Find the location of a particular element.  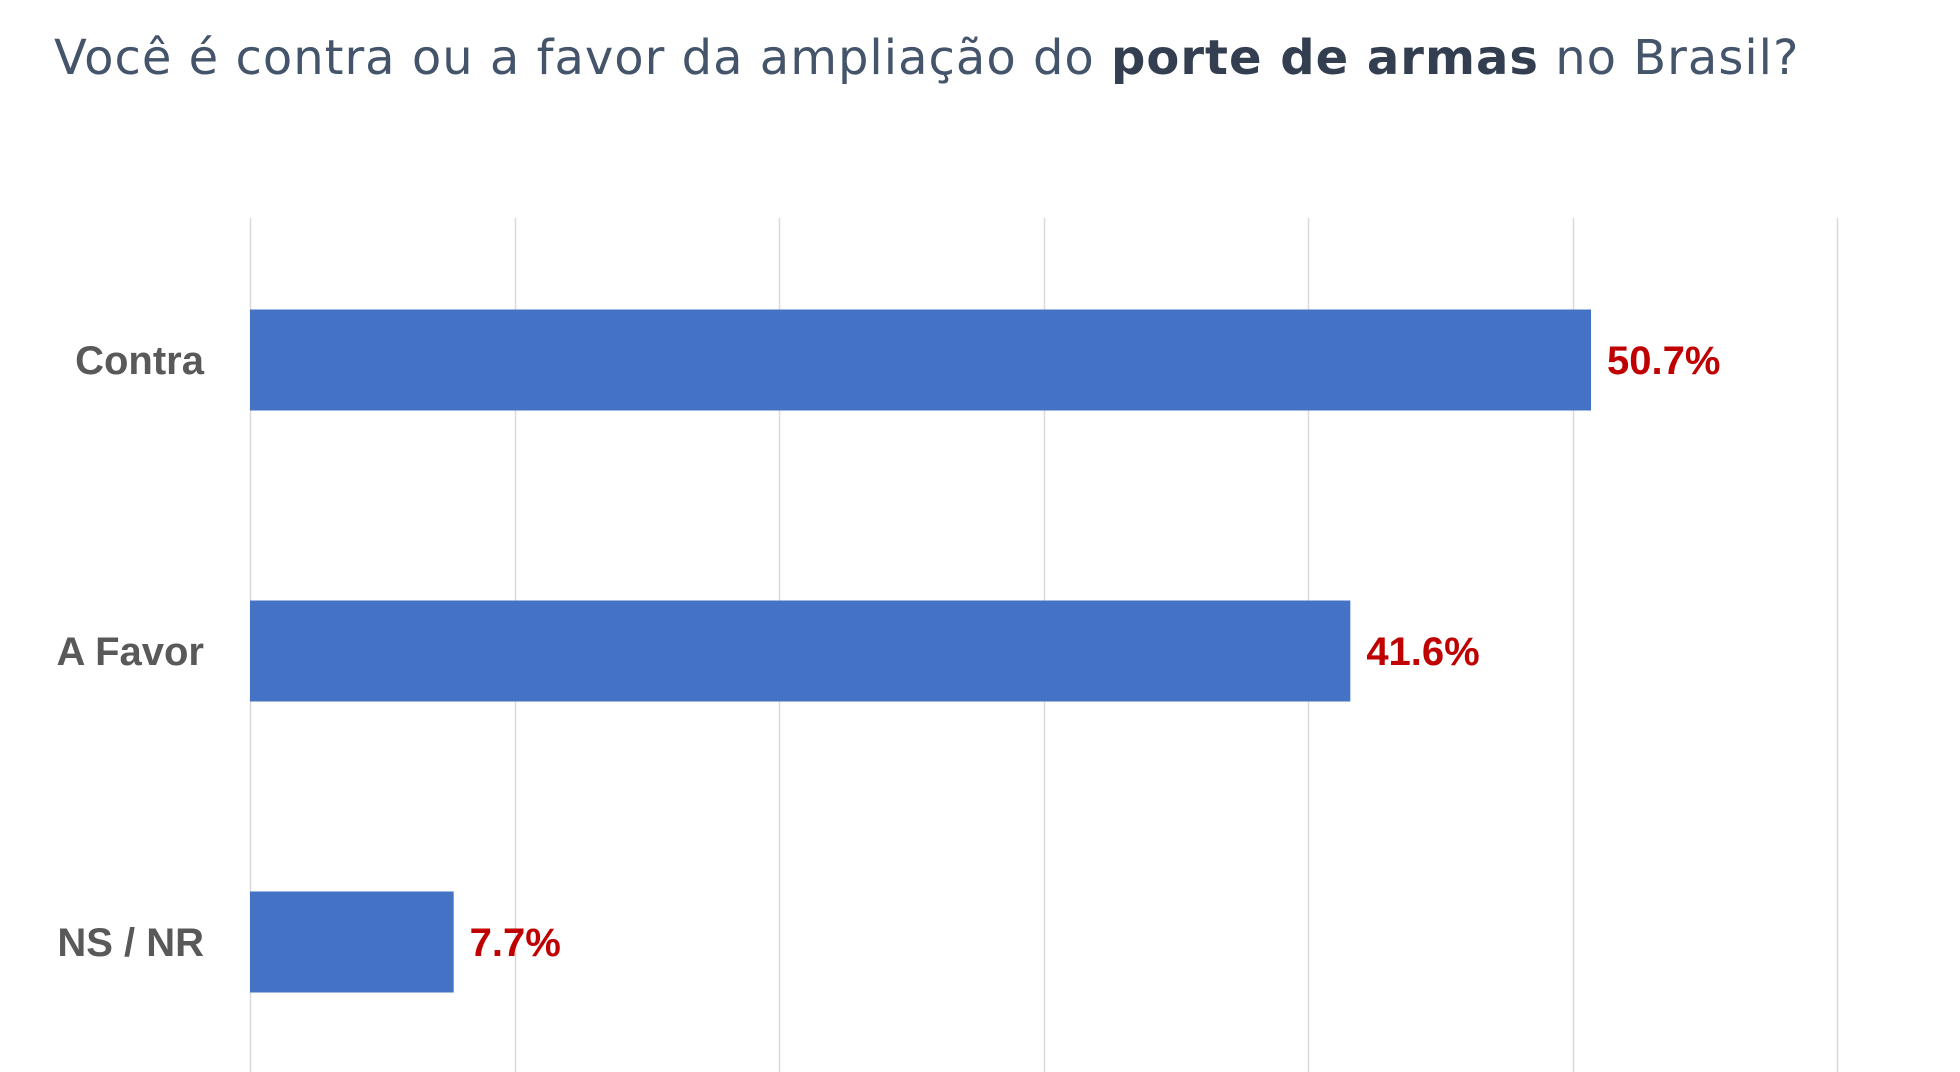

chart-title-part-1: Você é contra ou a favor da ampliação do is located at coordinates (583, 58).